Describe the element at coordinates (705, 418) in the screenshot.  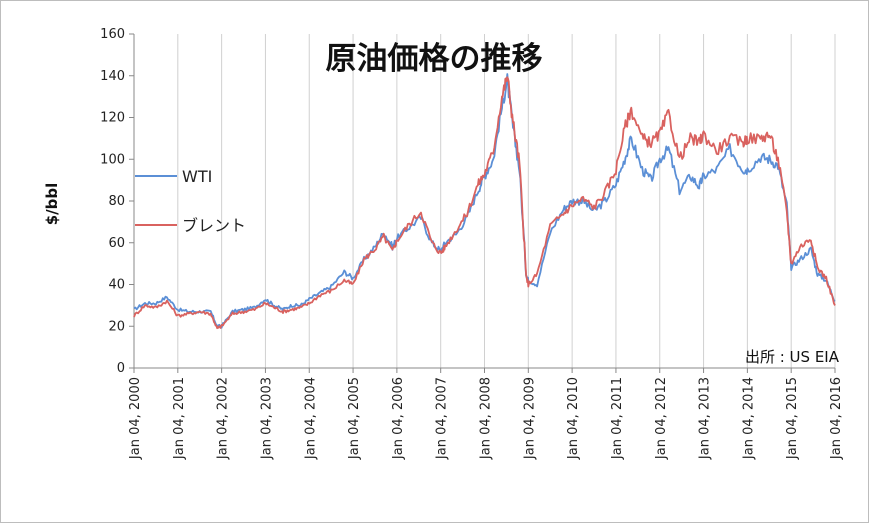
I see `x-tick-label: Jan 04, 2013` at that location.